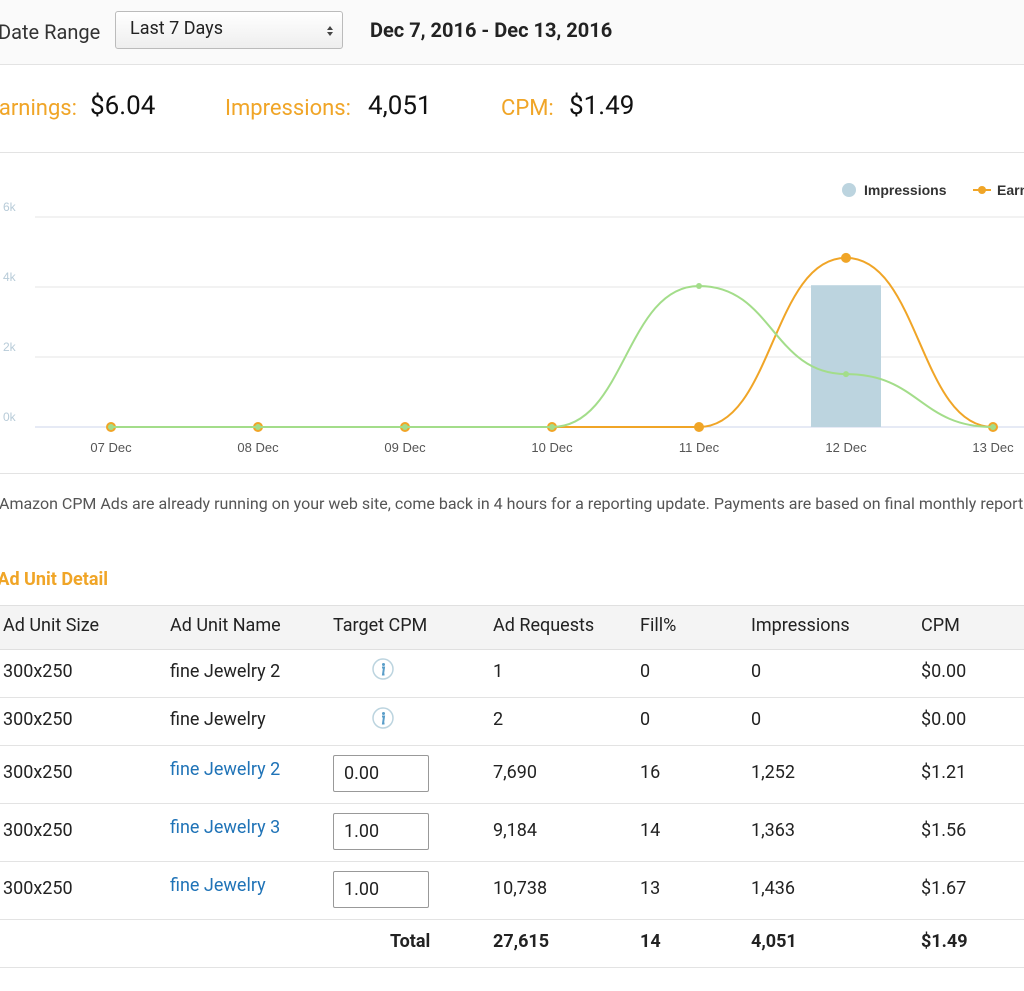  Describe the element at coordinates (405, 447) in the screenshot. I see `x-tick-label: 09 Dec` at that location.